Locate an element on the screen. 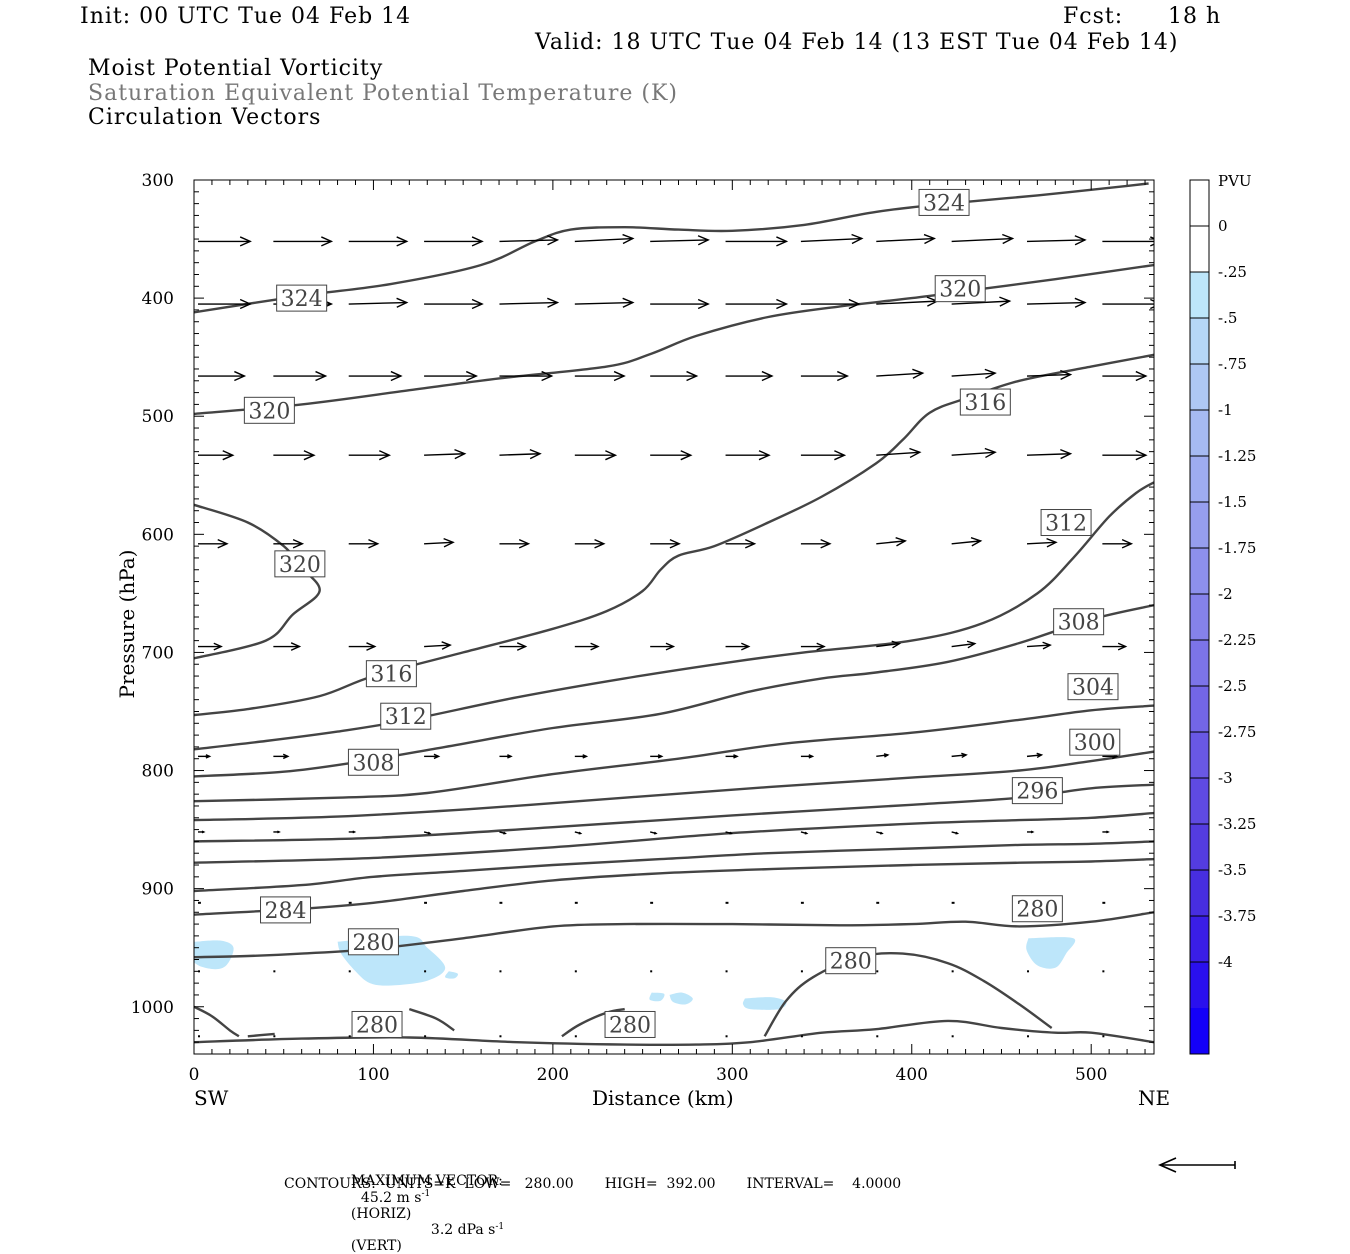 Image resolution: width=1350 pixels, height=1254 pixels. contour-label: 320 is located at coordinates (269, 410).